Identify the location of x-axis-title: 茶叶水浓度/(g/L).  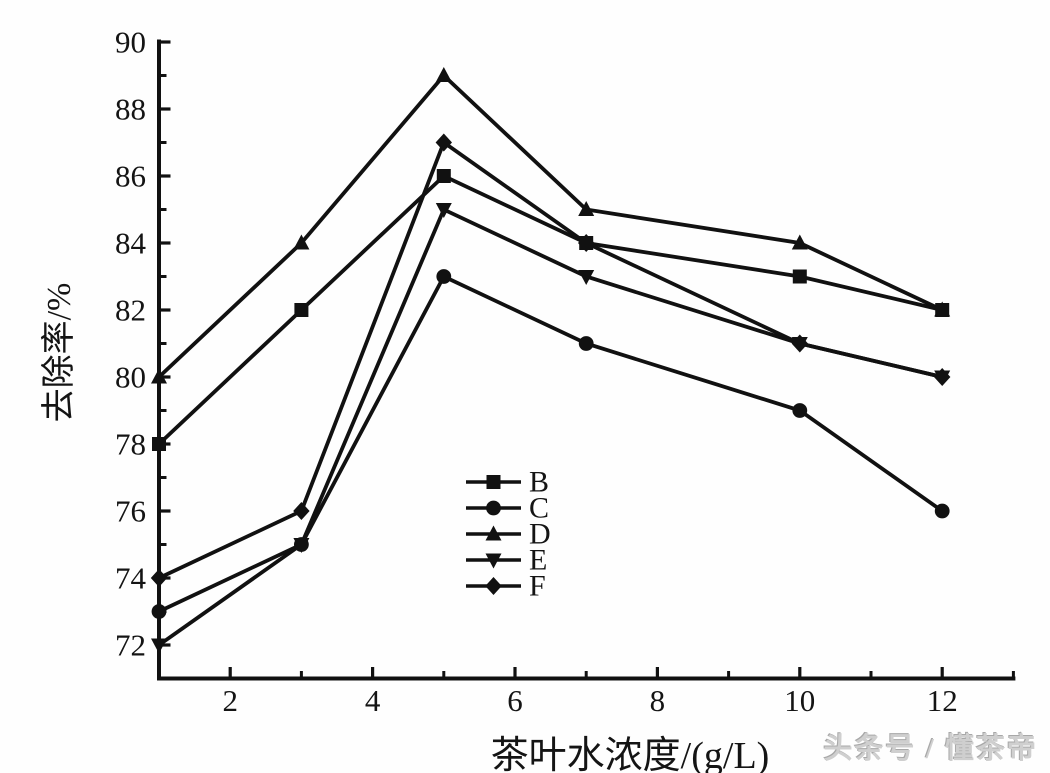
(630, 754).